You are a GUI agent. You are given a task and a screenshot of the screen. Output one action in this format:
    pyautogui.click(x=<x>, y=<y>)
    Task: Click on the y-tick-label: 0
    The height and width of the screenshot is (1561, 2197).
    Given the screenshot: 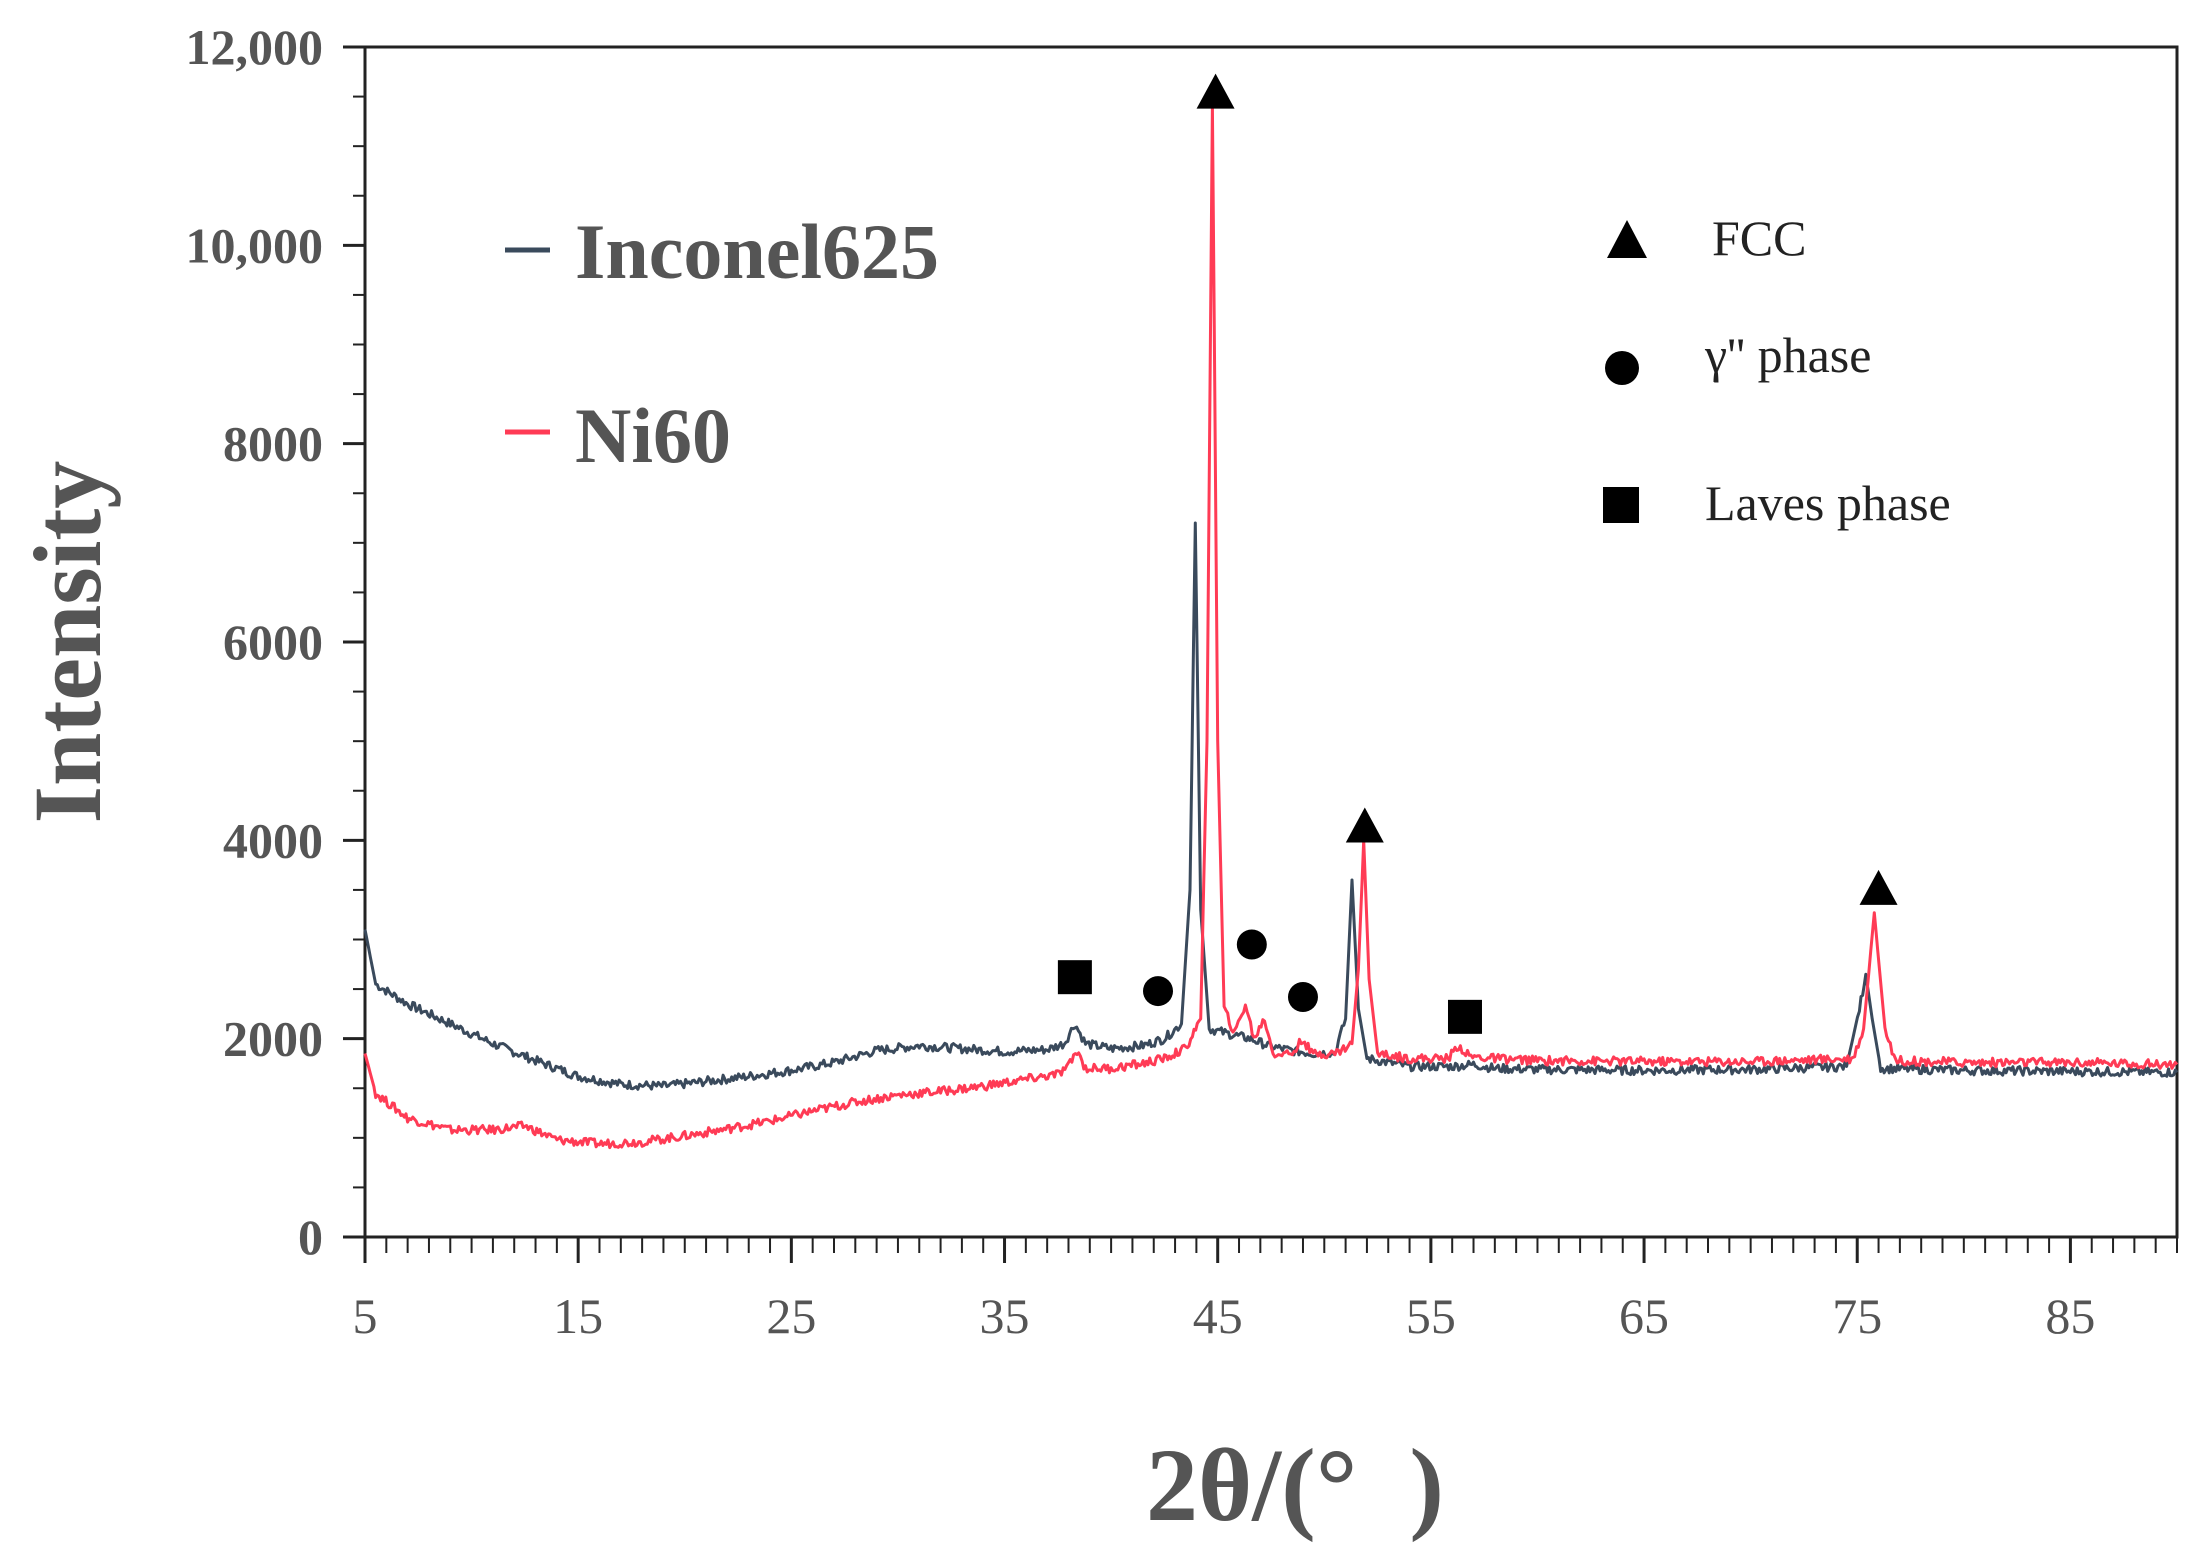 What is the action you would take?
    pyautogui.click(x=310, y=1237)
    